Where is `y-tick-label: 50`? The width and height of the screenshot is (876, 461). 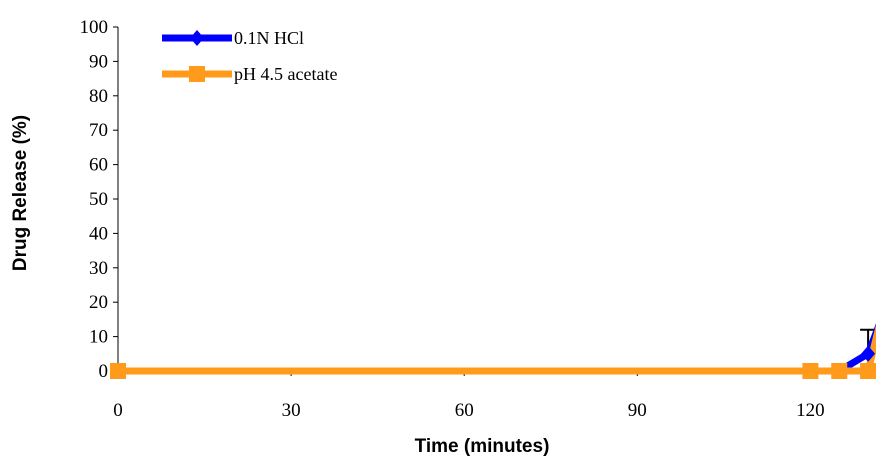
y-tick-label: 50 is located at coordinates (98, 199).